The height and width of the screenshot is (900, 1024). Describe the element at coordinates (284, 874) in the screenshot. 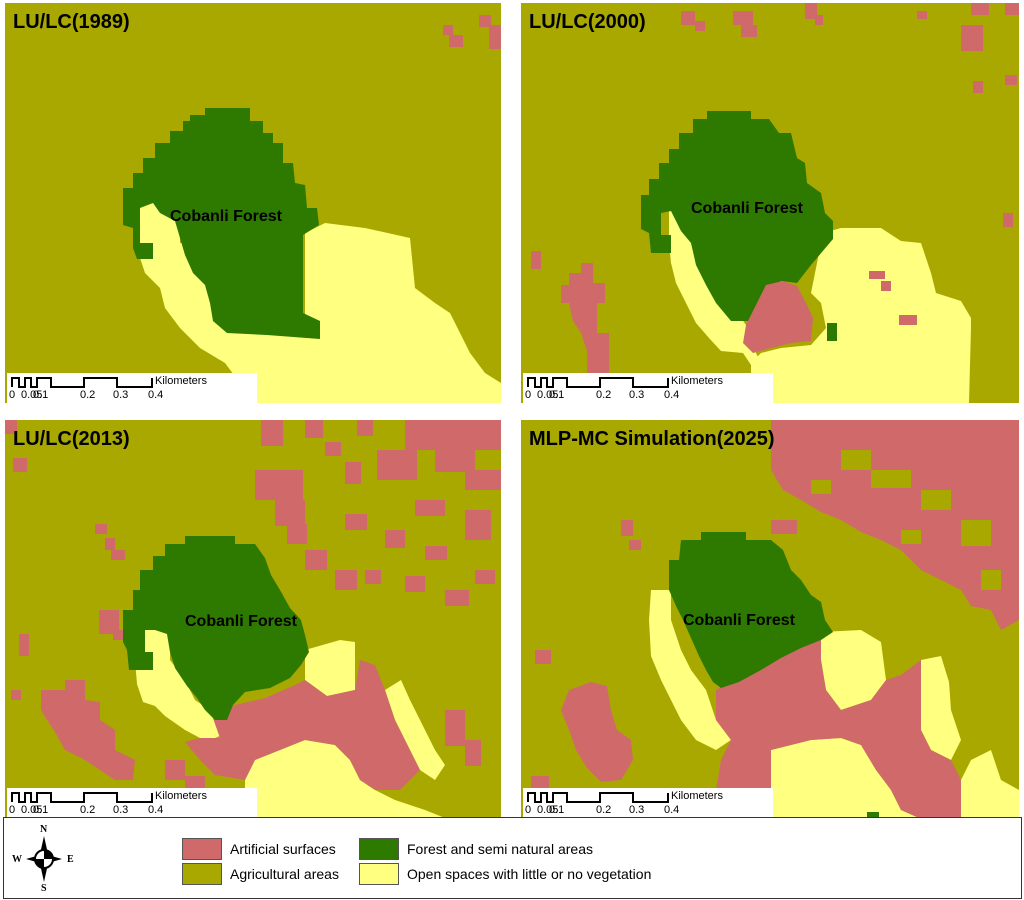

I see `legend-label: Agricultural areas` at that location.